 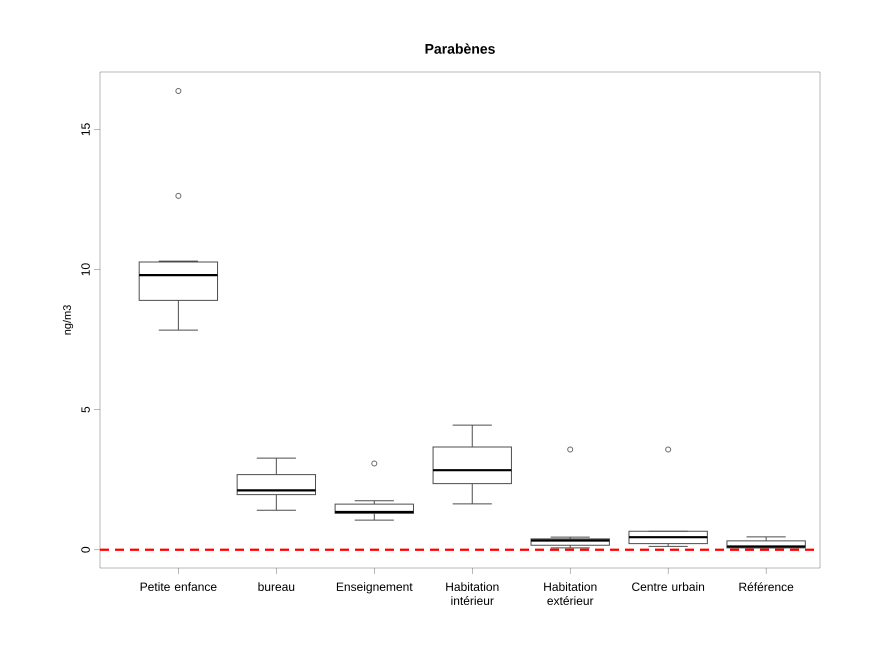 What do you see at coordinates (68, 320) in the screenshot?
I see `y-axis-title: ng/m3` at bounding box center [68, 320].